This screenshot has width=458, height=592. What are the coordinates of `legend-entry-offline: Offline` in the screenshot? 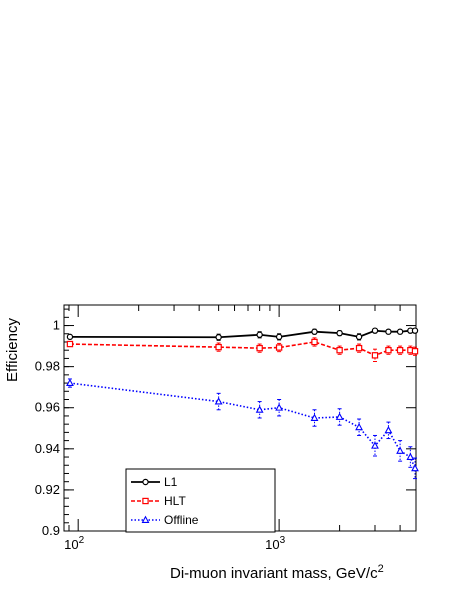 It's located at (165, 520).